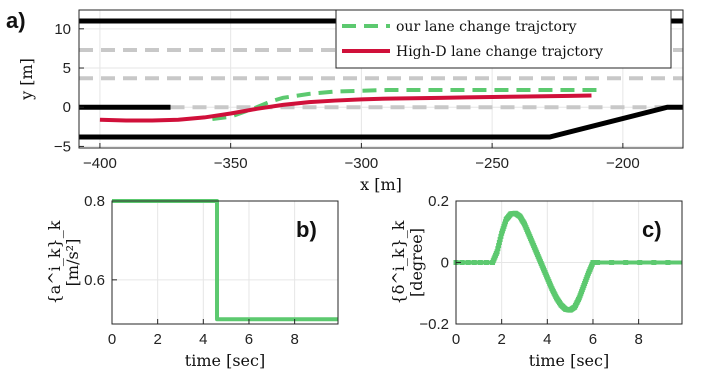 Image resolution: width=710 pixels, height=385 pixels. I want to click on y-tick-label: 0.2, so click(438, 201).